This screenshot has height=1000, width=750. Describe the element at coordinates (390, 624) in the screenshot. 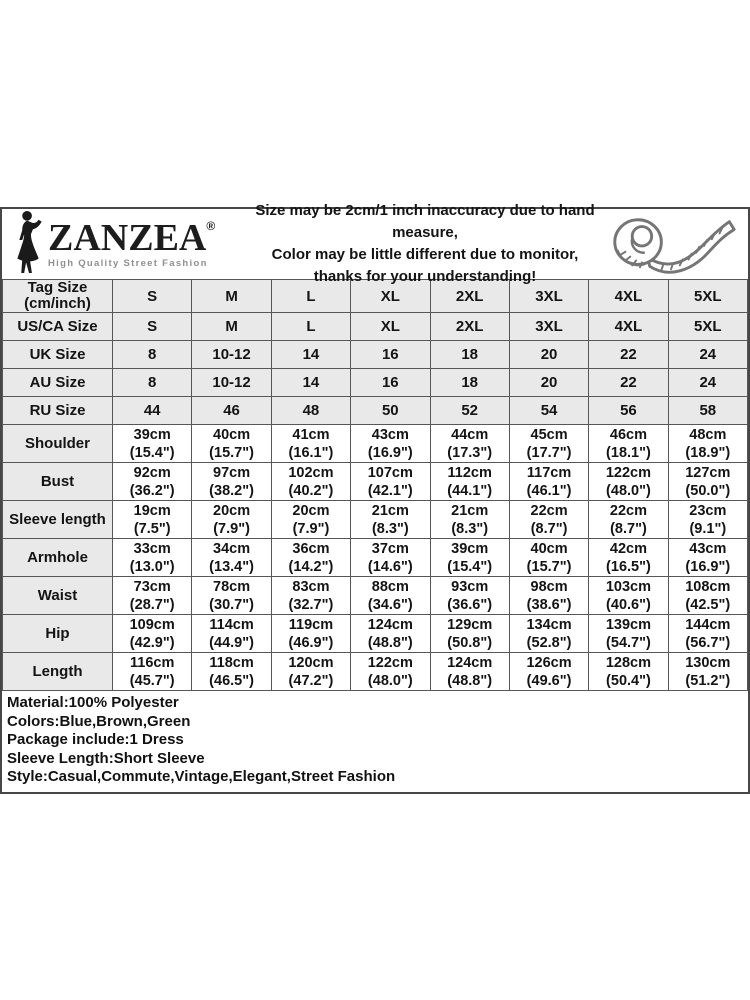

I see `measurement-cm: 124cm` at that location.